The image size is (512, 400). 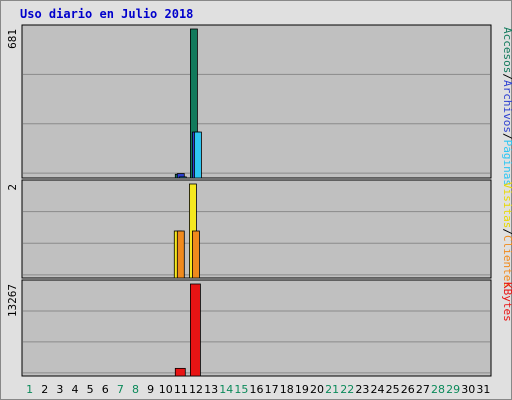 I want to click on x-tick-label: 13, so click(x=211, y=389).